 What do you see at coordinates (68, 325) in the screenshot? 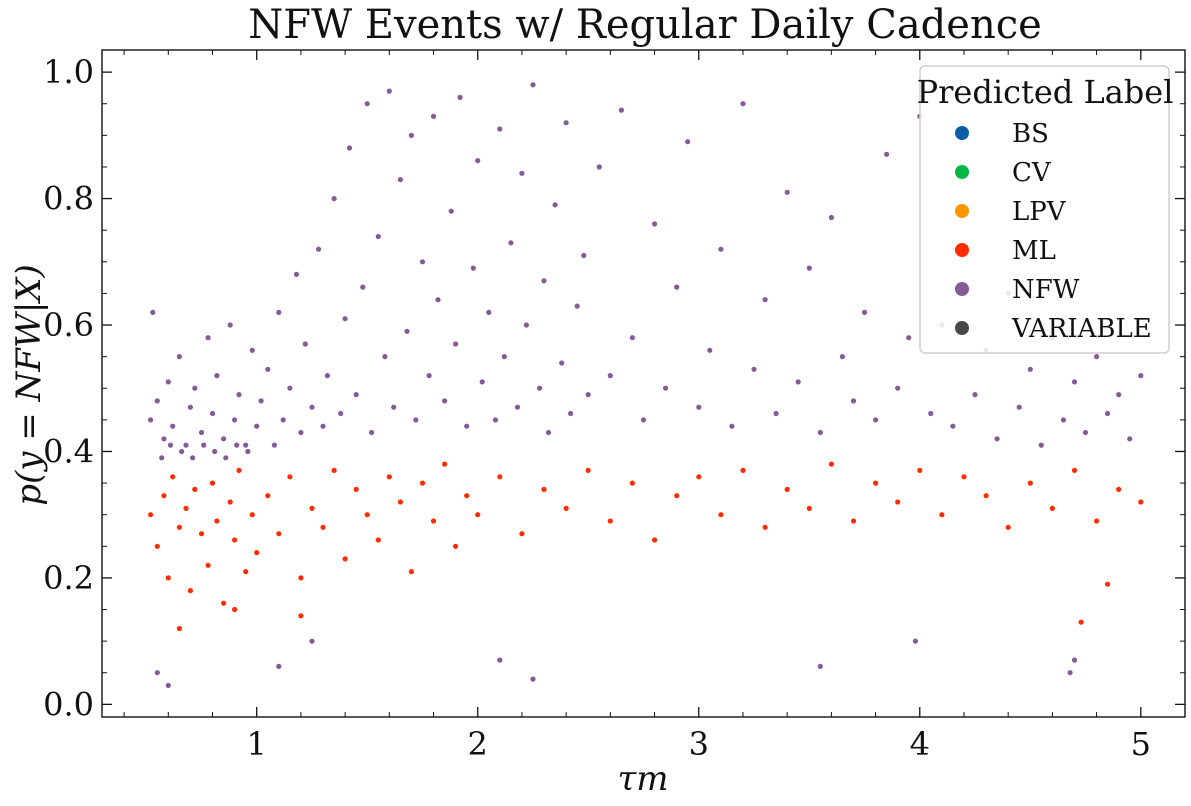
I see `y-tick-label: 0.6` at bounding box center [68, 325].